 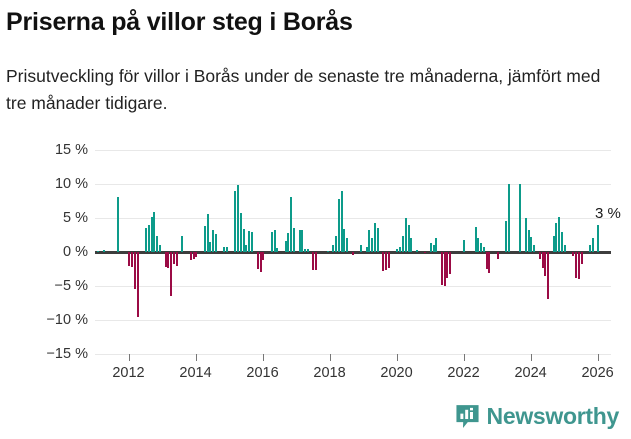 I want to click on newsworthy-logo: Newsworthy, so click(x=537, y=416).